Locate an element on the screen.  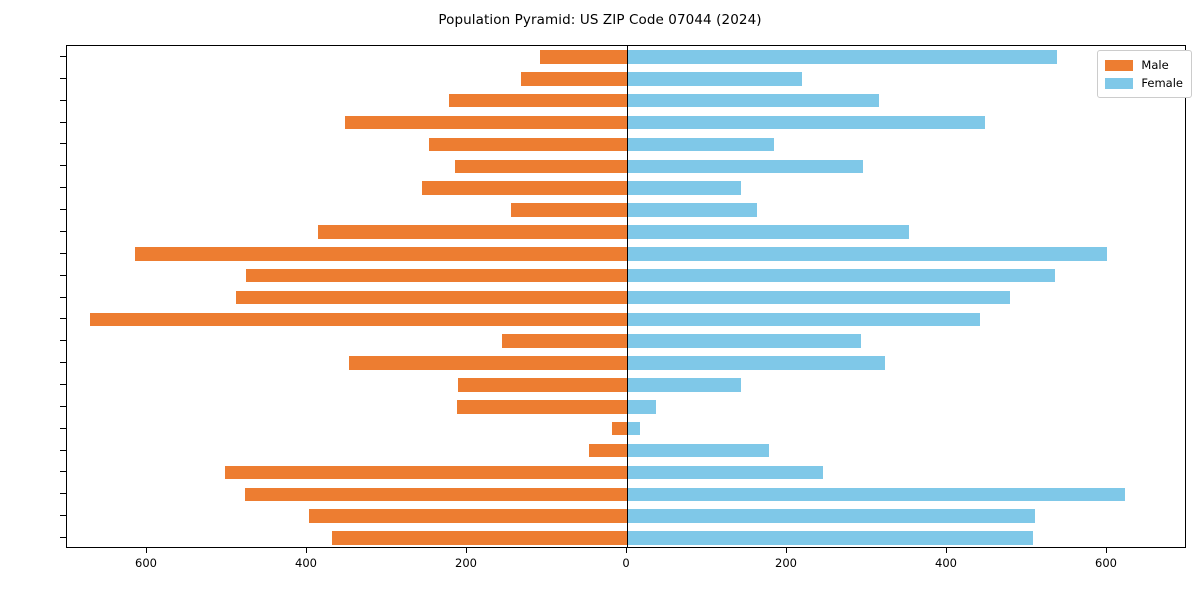
legend-label-male: Male is located at coordinates (1155, 65).